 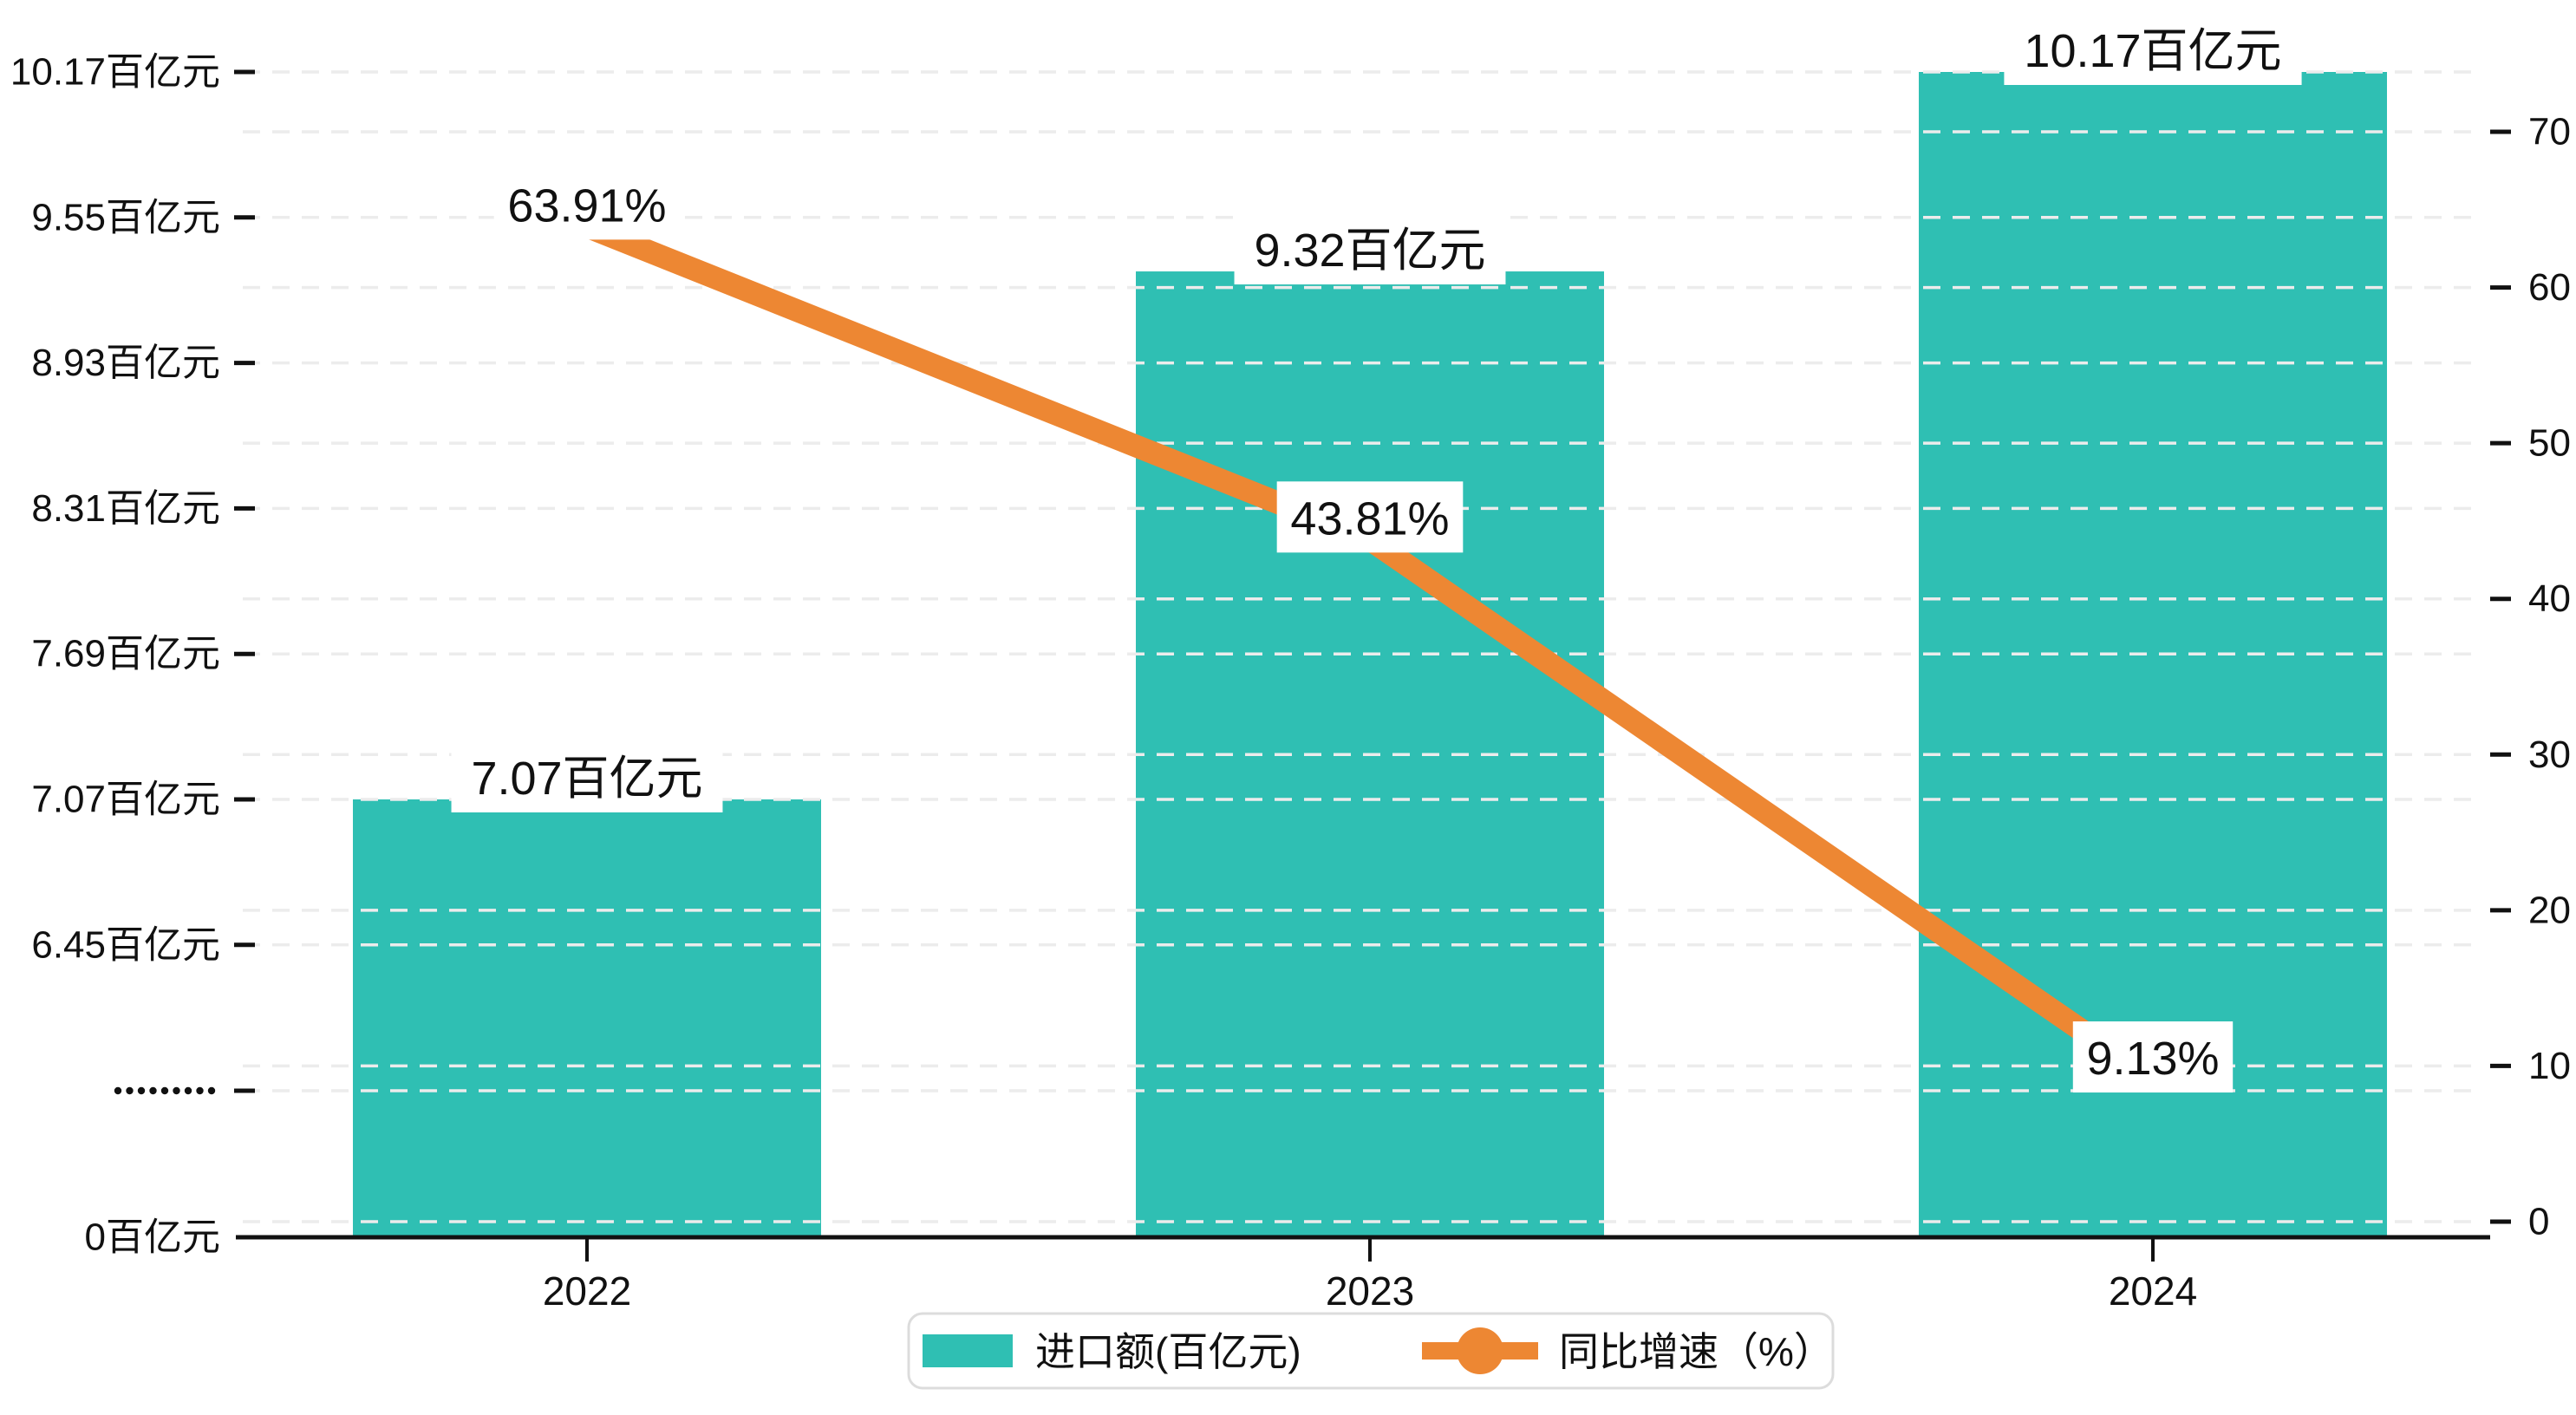 I want to click on right-tick-label-60: 60, so click(x=2549, y=287).